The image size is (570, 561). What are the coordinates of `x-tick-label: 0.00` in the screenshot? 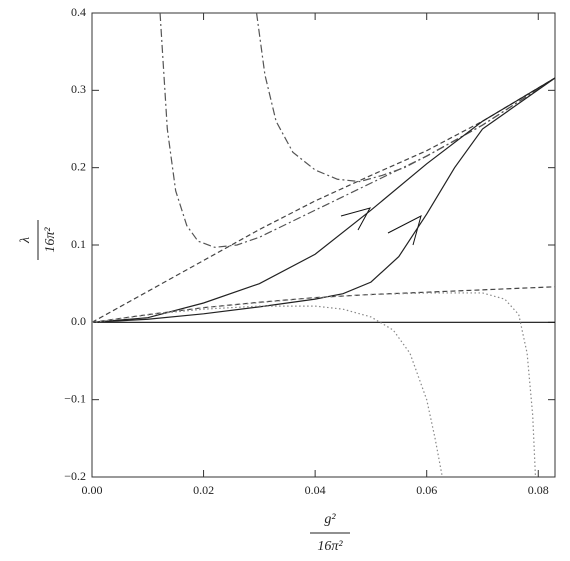 It's located at (92, 490).